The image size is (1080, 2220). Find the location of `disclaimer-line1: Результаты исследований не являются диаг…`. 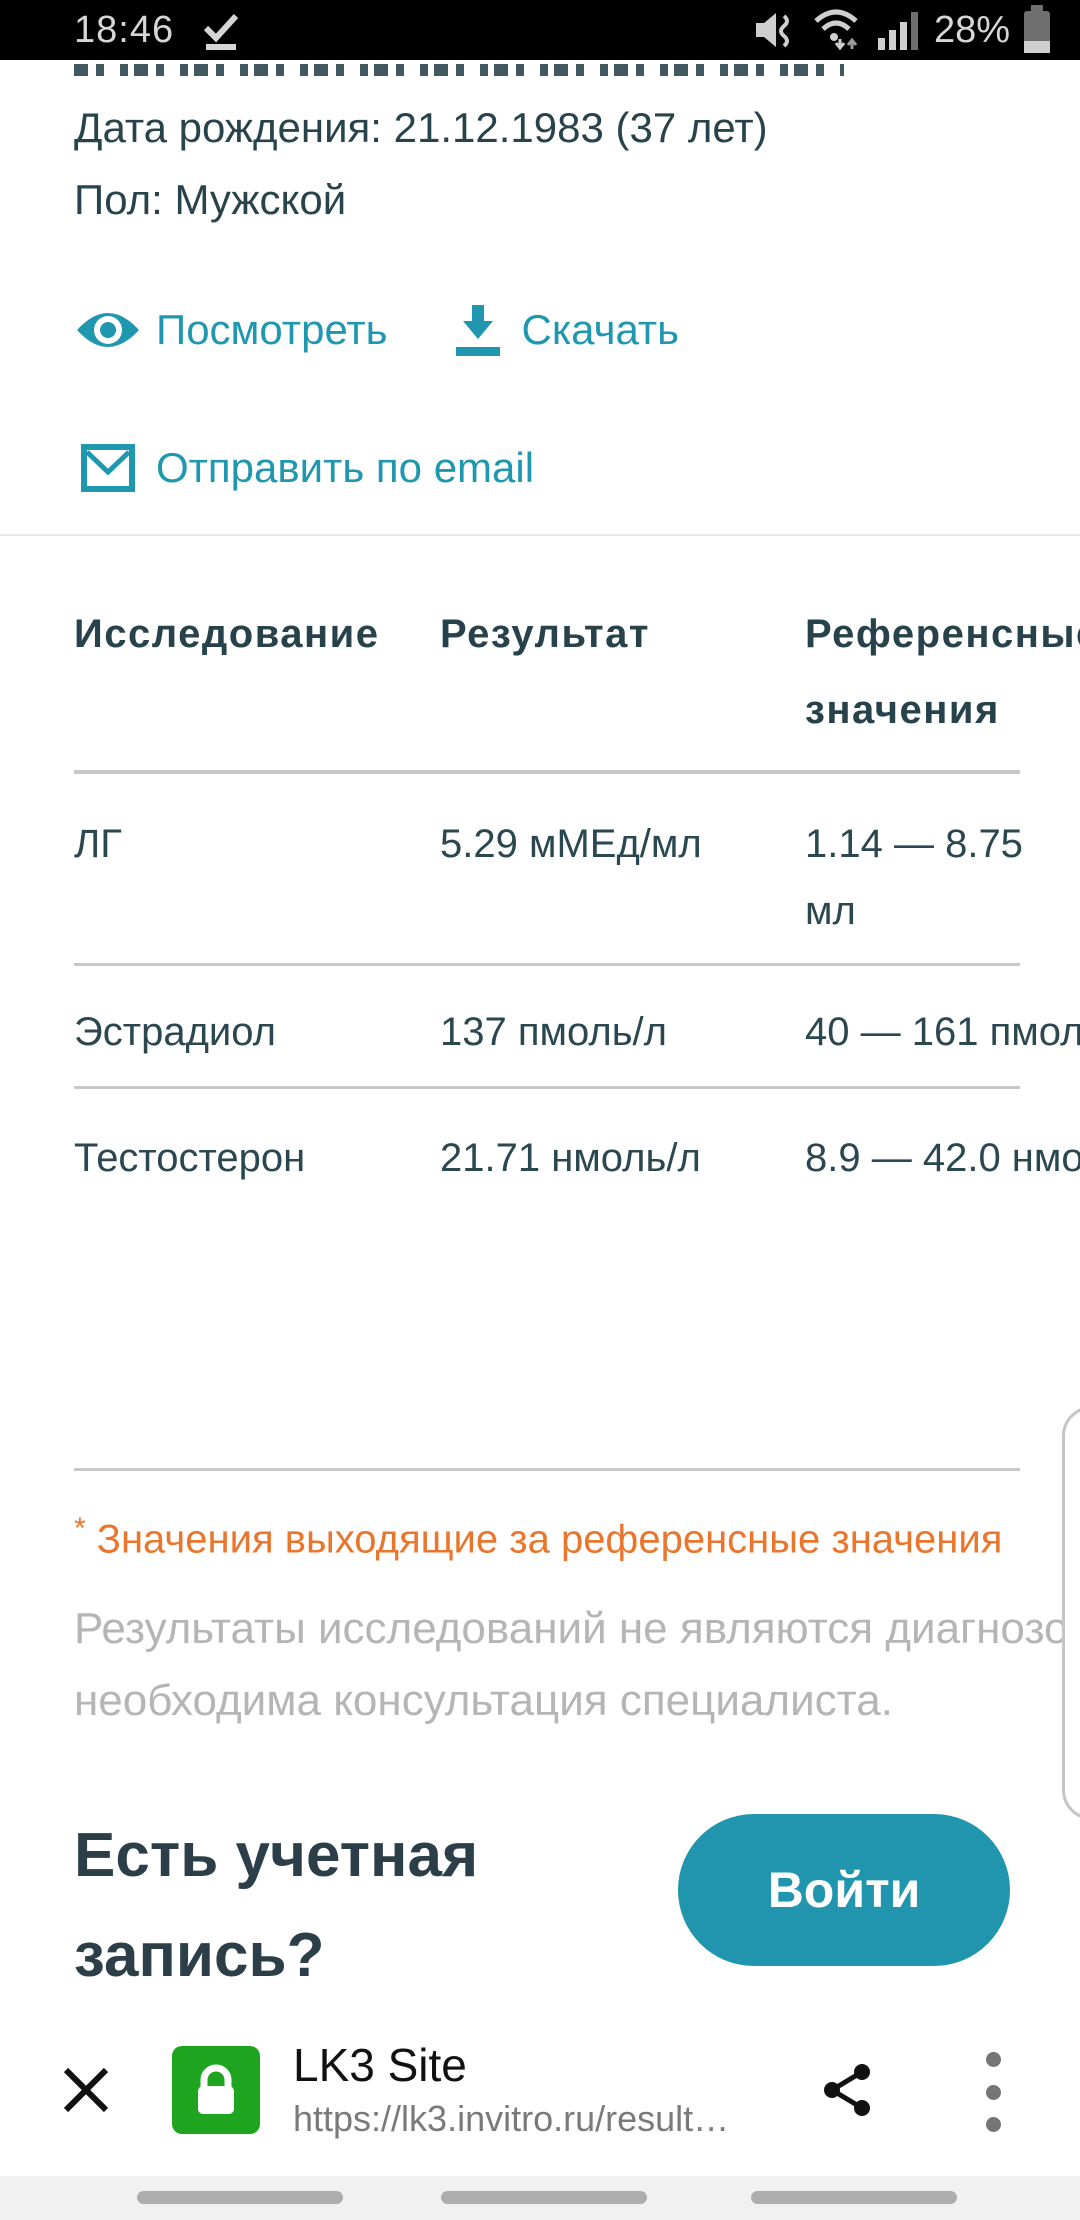

disclaimer-line1: Результаты исследований не являются диаг… is located at coordinates (577, 1628).